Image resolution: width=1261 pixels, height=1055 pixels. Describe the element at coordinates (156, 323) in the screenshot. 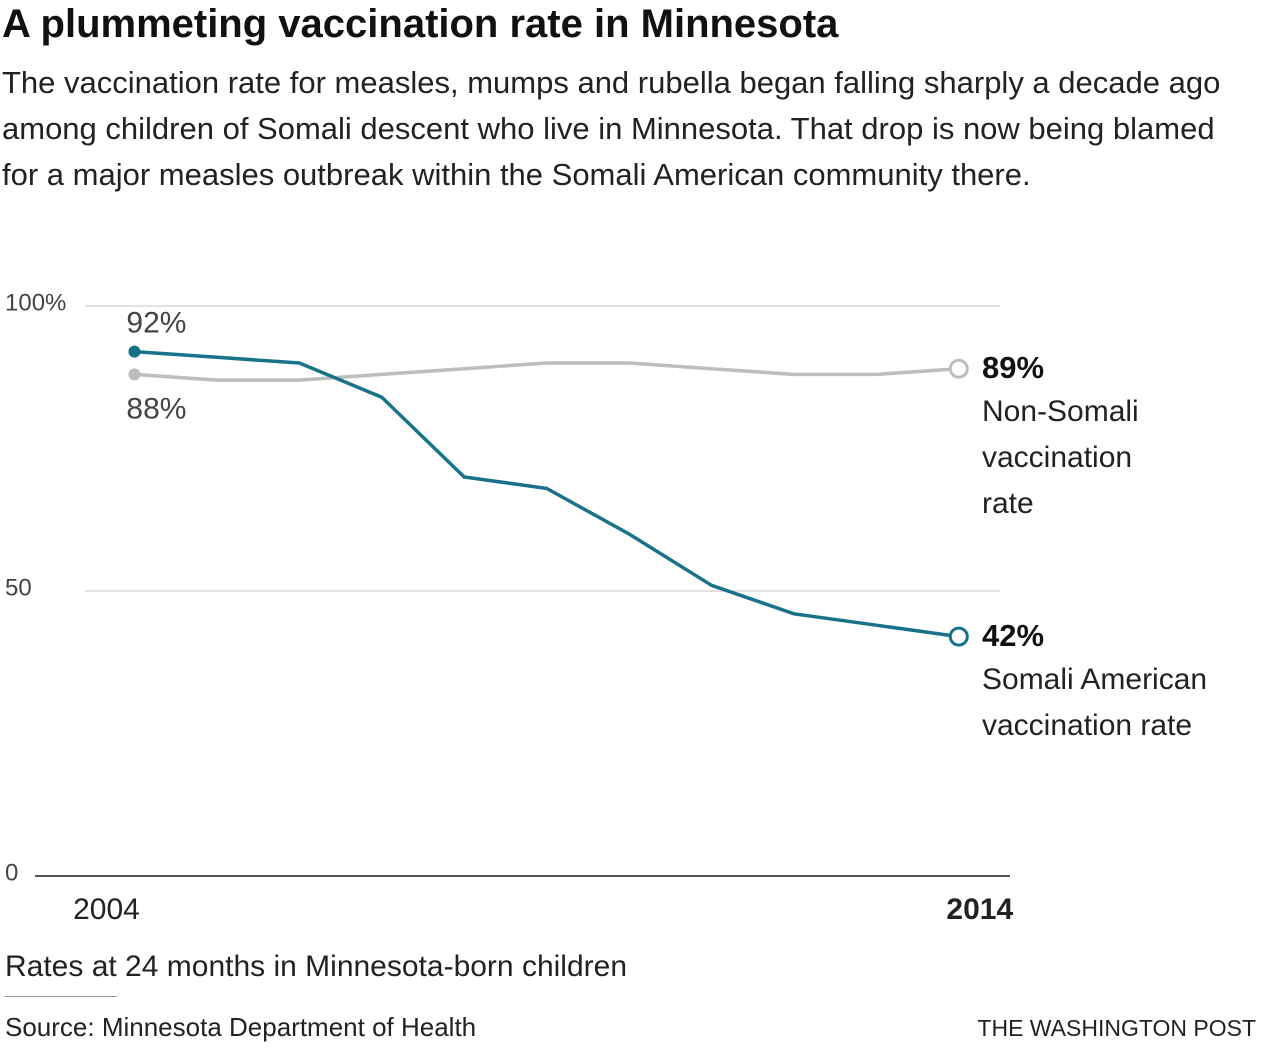

I see `start-value-label: 92%` at that location.